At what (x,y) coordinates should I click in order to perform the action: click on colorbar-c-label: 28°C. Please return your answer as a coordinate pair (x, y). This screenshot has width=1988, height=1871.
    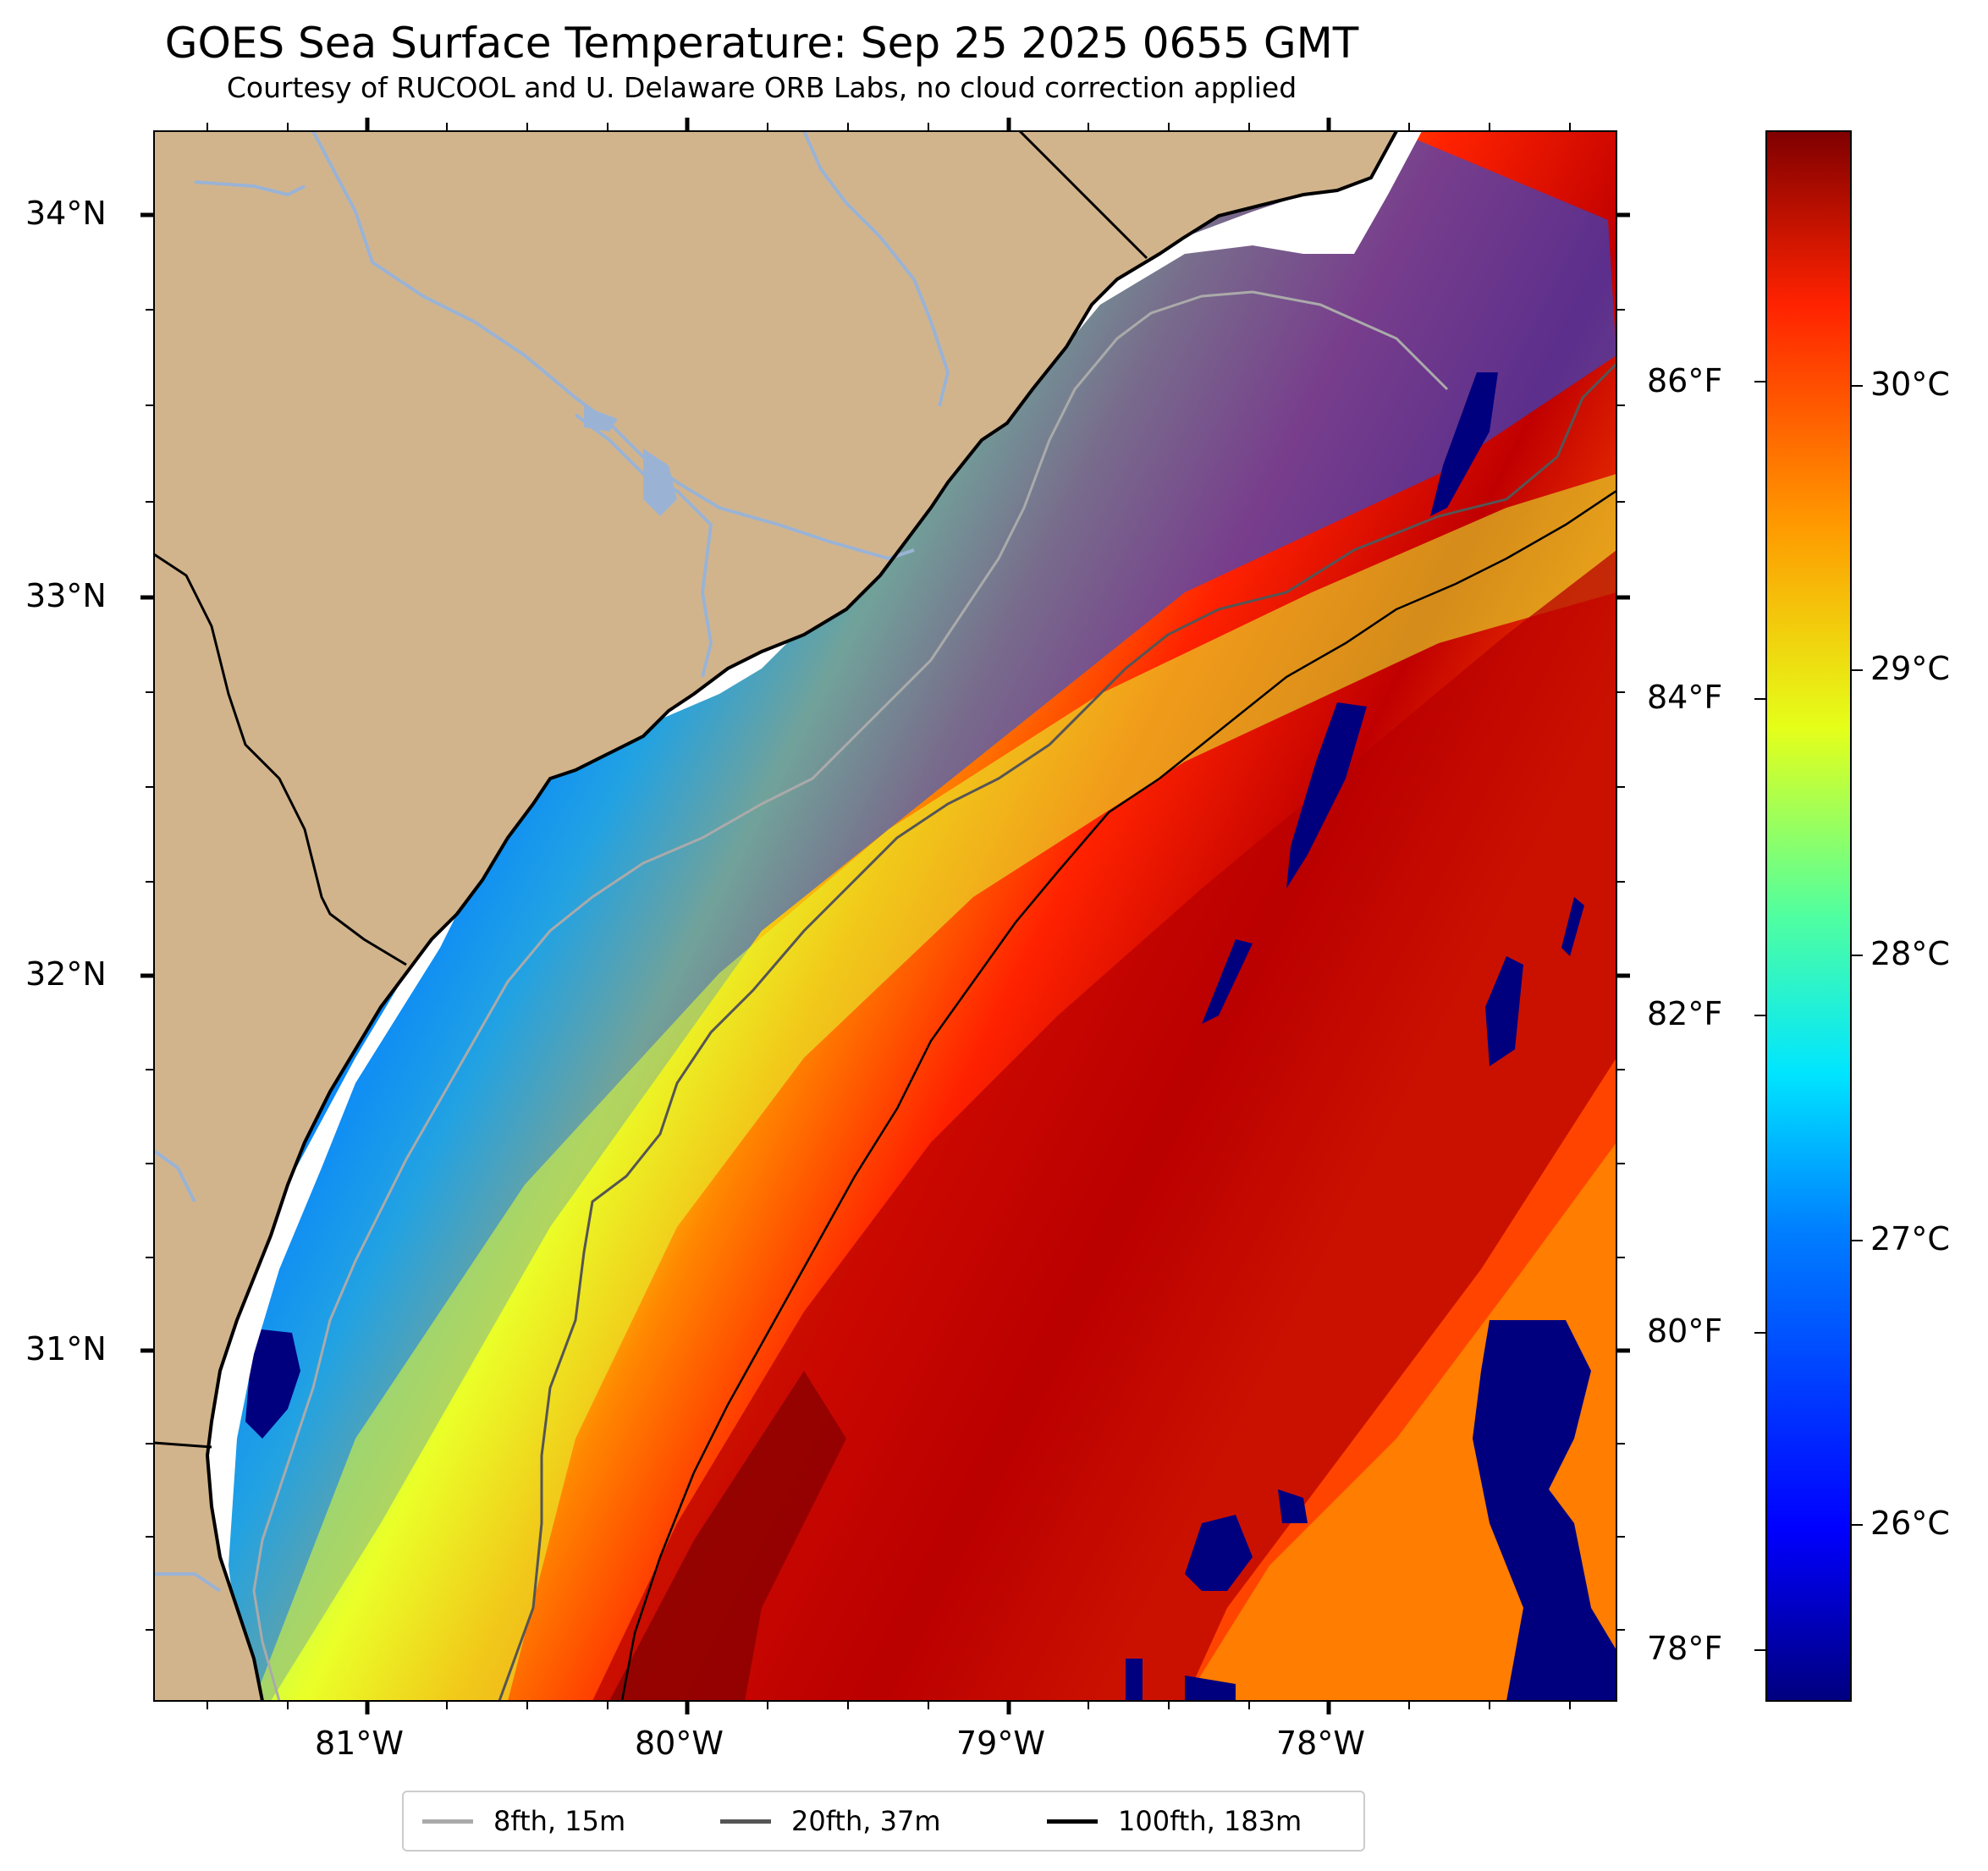
    Looking at the image, I should click on (1910, 954).